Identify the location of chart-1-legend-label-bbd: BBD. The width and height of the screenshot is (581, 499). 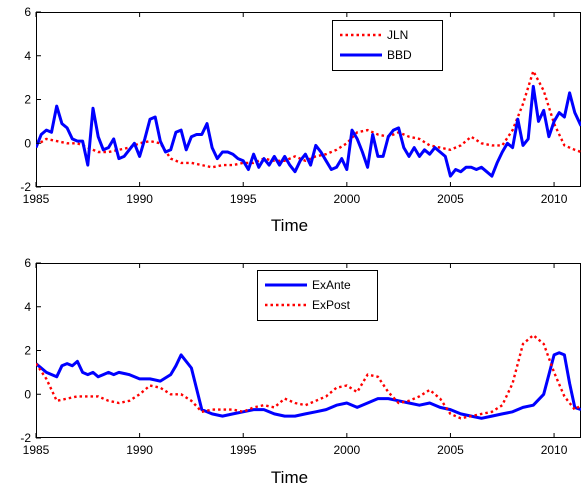
(399, 55).